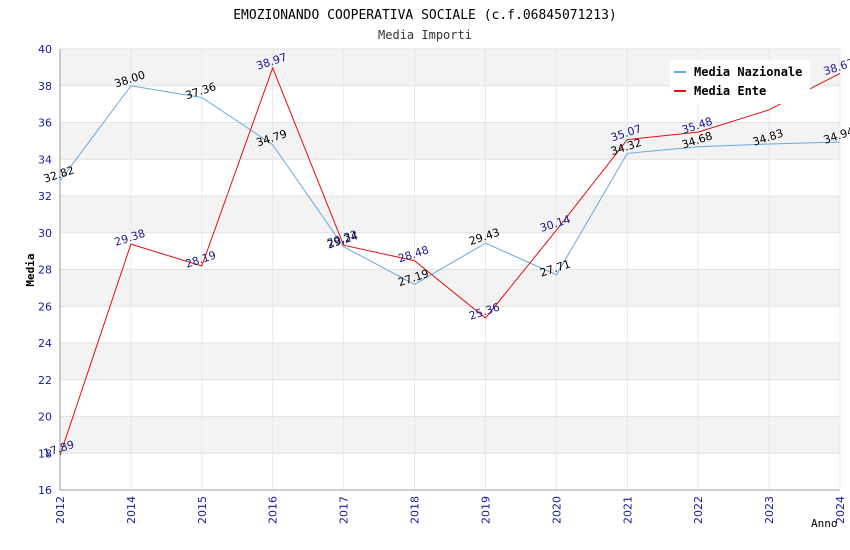 The image size is (850, 550). Describe the element at coordinates (201, 260) in the screenshot. I see `data-label: 28.19` at that location.